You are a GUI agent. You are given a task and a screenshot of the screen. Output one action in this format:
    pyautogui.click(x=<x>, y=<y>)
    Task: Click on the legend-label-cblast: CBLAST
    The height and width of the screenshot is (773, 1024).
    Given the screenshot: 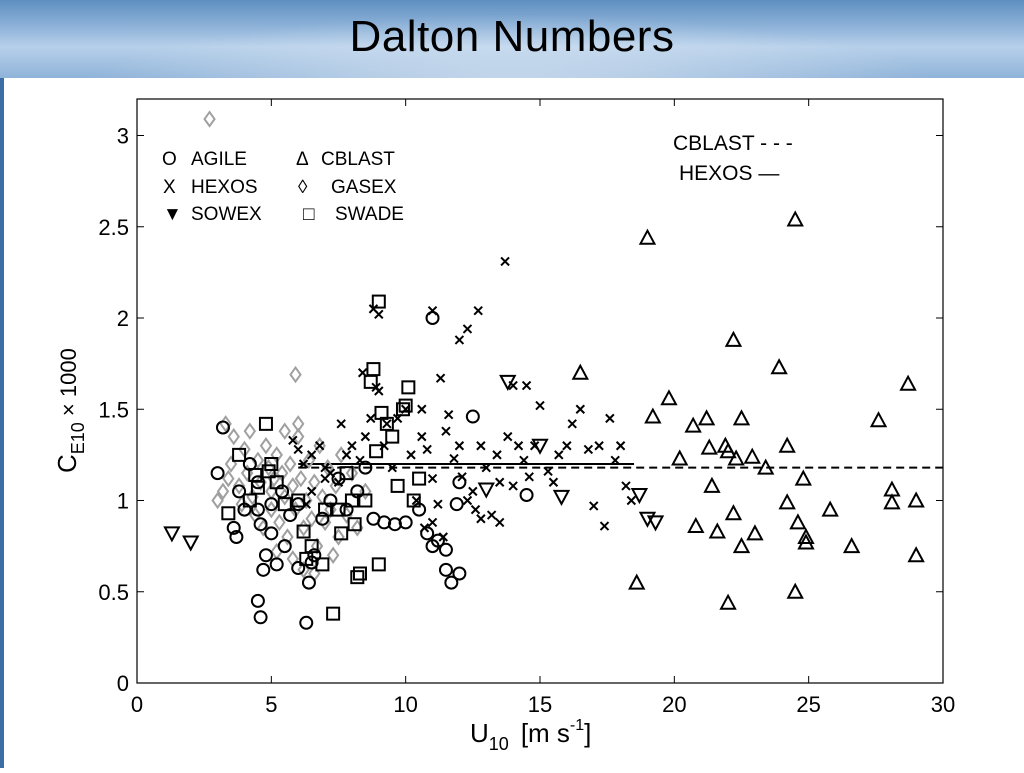 What is the action you would take?
    pyautogui.click(x=358, y=159)
    